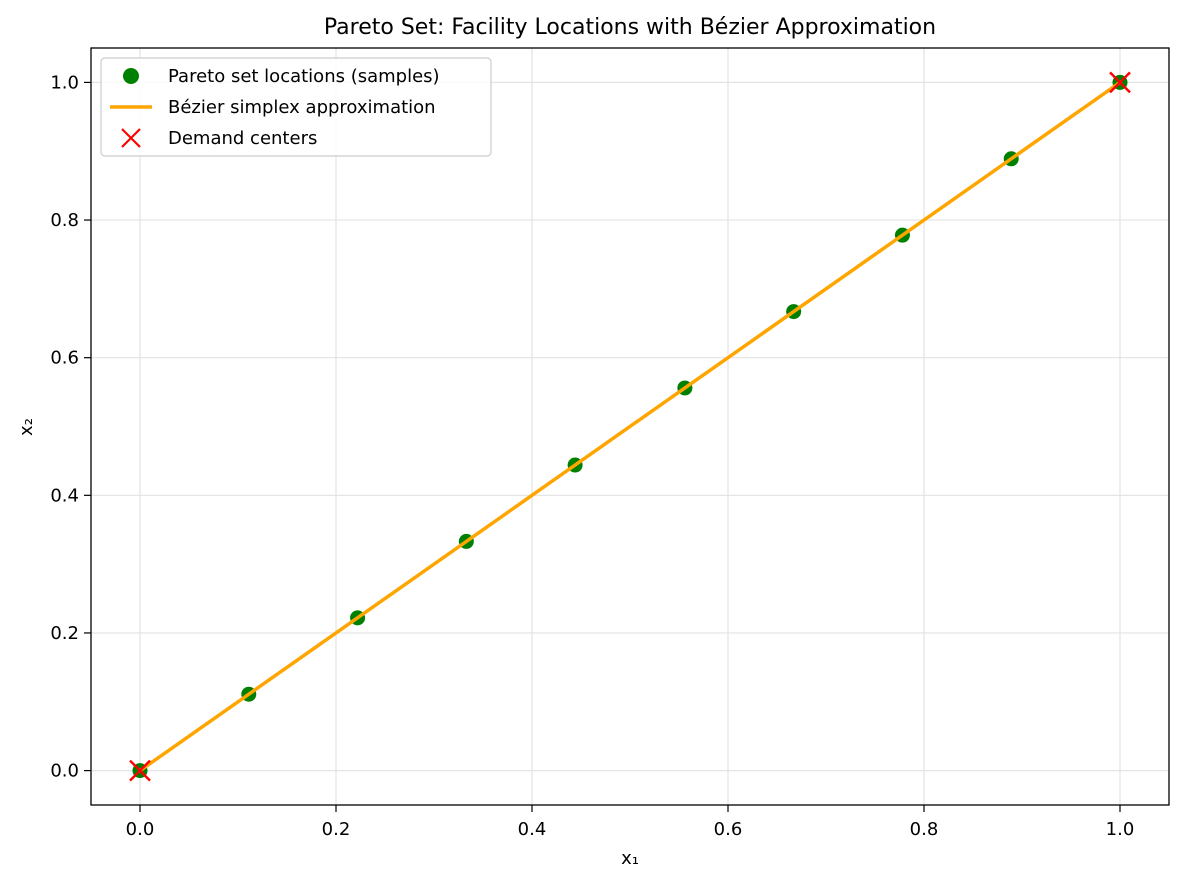 This screenshot has height=884, width=1183. What do you see at coordinates (336, 829) in the screenshot?
I see `x-tick-label: 0.2` at bounding box center [336, 829].